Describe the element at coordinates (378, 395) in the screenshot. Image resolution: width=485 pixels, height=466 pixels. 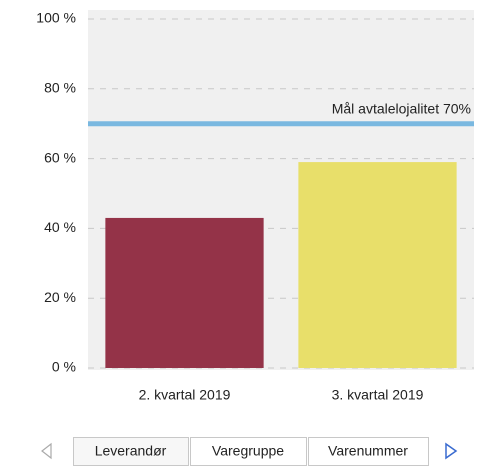
I see `x-tick-label: 3. kvartal 2019` at that location.